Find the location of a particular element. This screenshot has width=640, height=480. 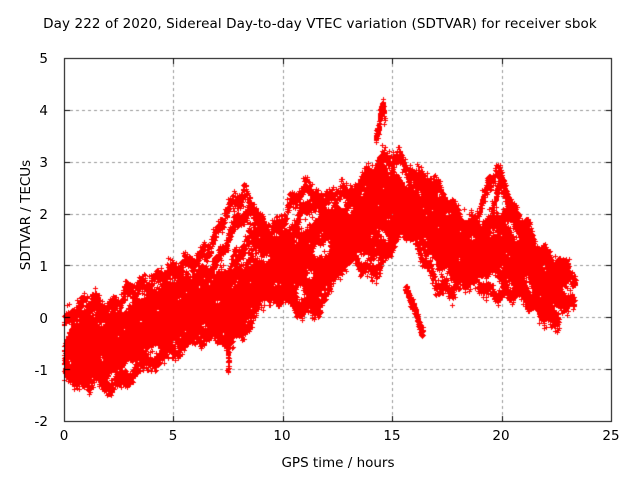

x-tick-25: 25 is located at coordinates (611, 436).